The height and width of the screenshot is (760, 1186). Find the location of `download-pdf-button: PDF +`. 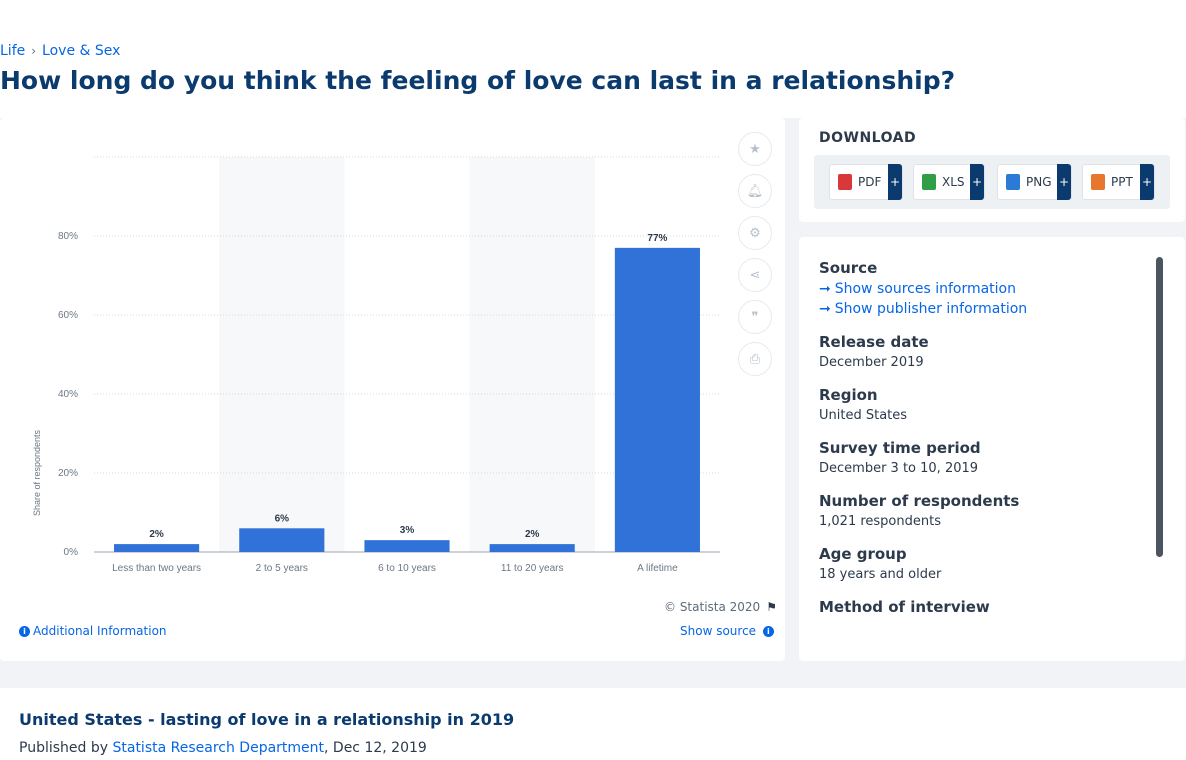

download-pdf-button: PDF + is located at coordinates (866, 182).